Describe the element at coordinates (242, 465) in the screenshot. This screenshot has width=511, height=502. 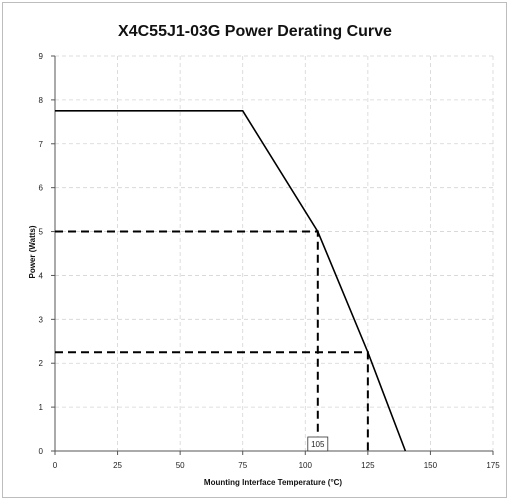
I see `x-tick-label: 75` at that location.